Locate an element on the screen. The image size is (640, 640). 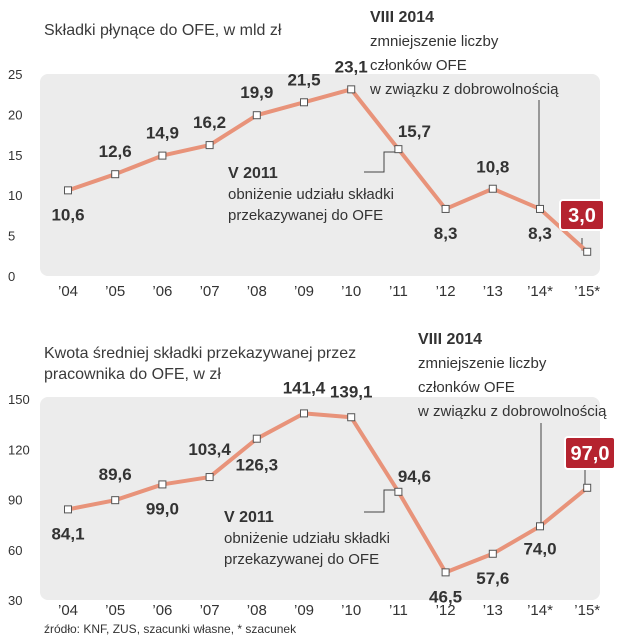
x-tick-label: ’06 is located at coordinates (162, 291).